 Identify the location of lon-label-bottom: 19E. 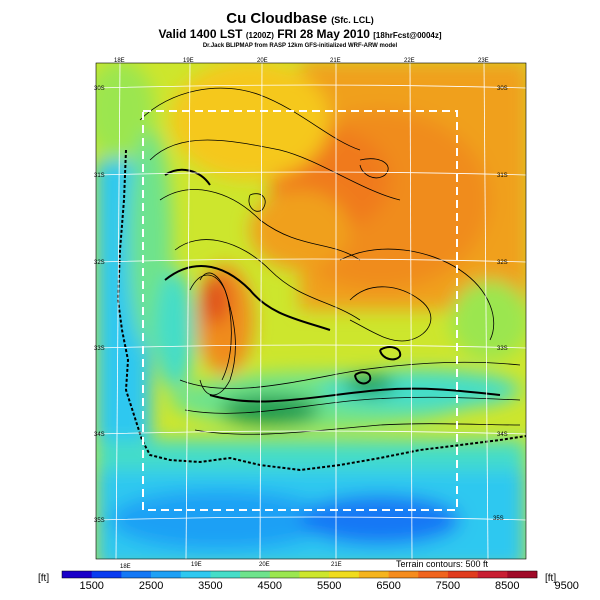
(196, 565).